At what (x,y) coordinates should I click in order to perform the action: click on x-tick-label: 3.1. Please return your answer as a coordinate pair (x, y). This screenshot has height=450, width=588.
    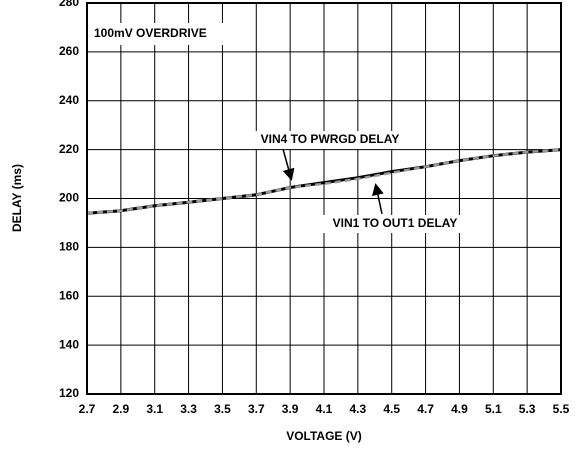
    Looking at the image, I should click on (154, 409).